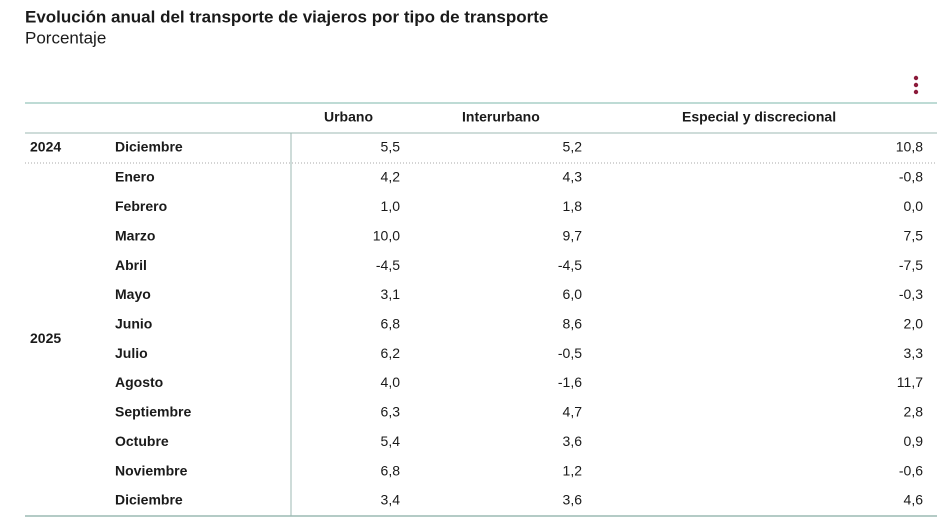 Image resolution: width=950 pixels, height=518 pixels. What do you see at coordinates (391, 294) in the screenshot?
I see `cell-value: 3,1` at bounding box center [391, 294].